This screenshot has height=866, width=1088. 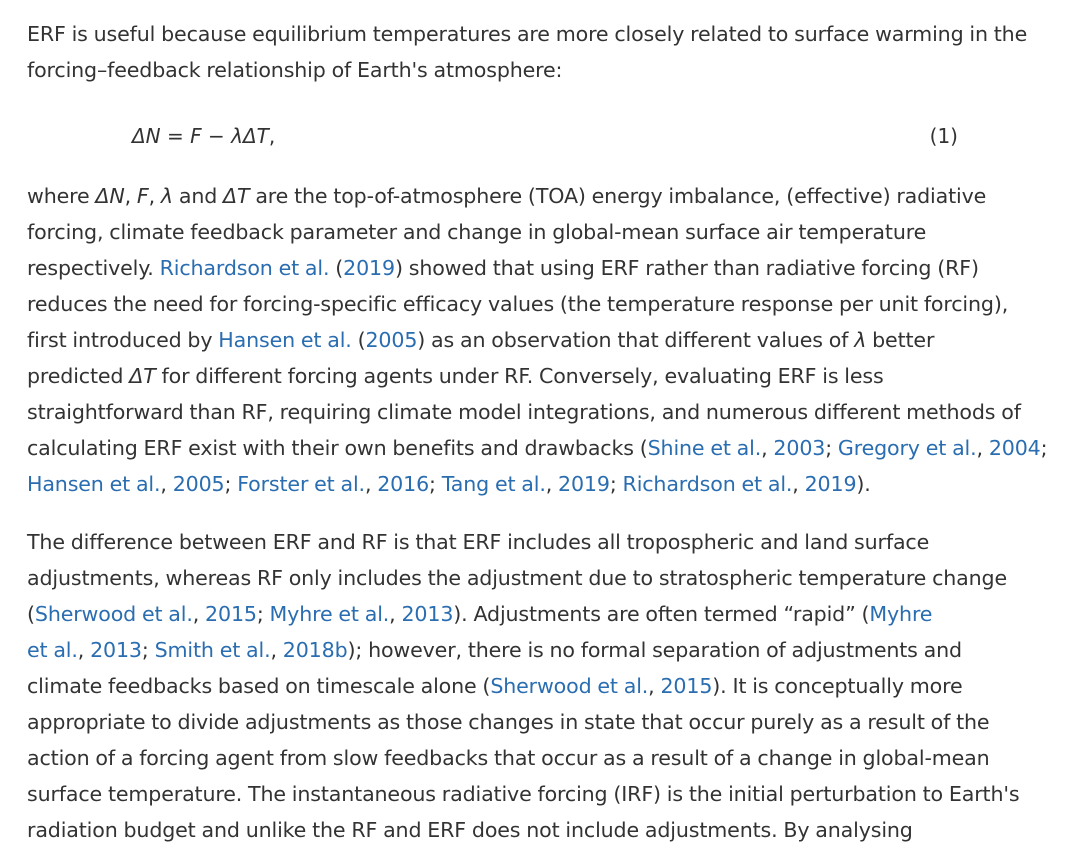 I want to click on citation-link-year: 2016, so click(x=403, y=484).